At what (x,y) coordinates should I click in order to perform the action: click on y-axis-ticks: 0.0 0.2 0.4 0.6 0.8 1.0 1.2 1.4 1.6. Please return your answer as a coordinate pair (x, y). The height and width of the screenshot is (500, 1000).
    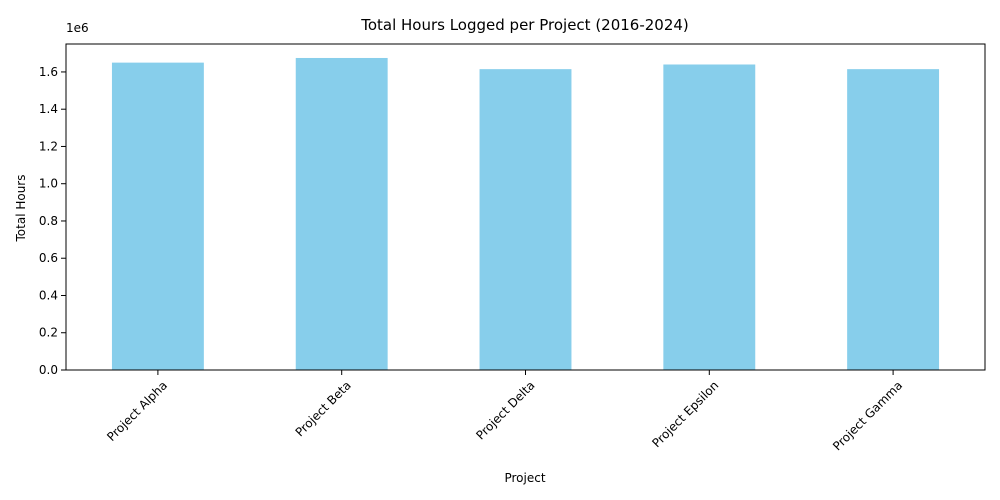
    Looking at the image, I should click on (52, 221).